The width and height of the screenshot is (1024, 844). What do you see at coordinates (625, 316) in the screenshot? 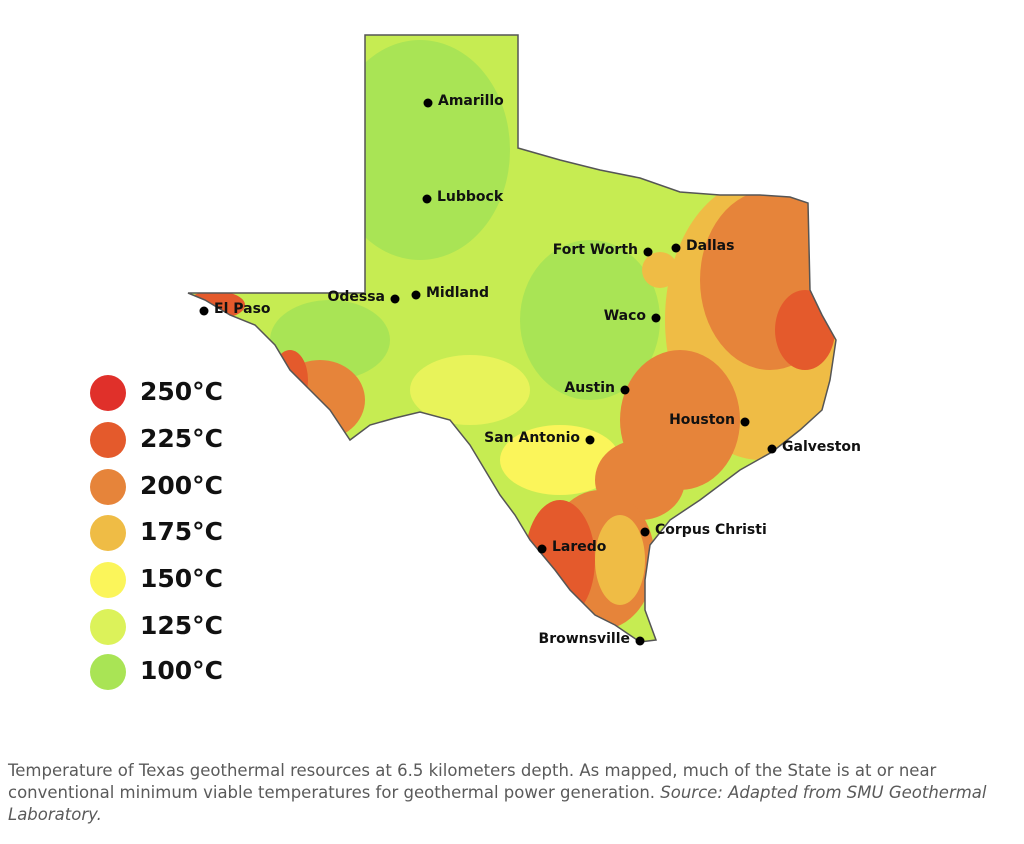
I see `city-label: Waco` at bounding box center [625, 316].